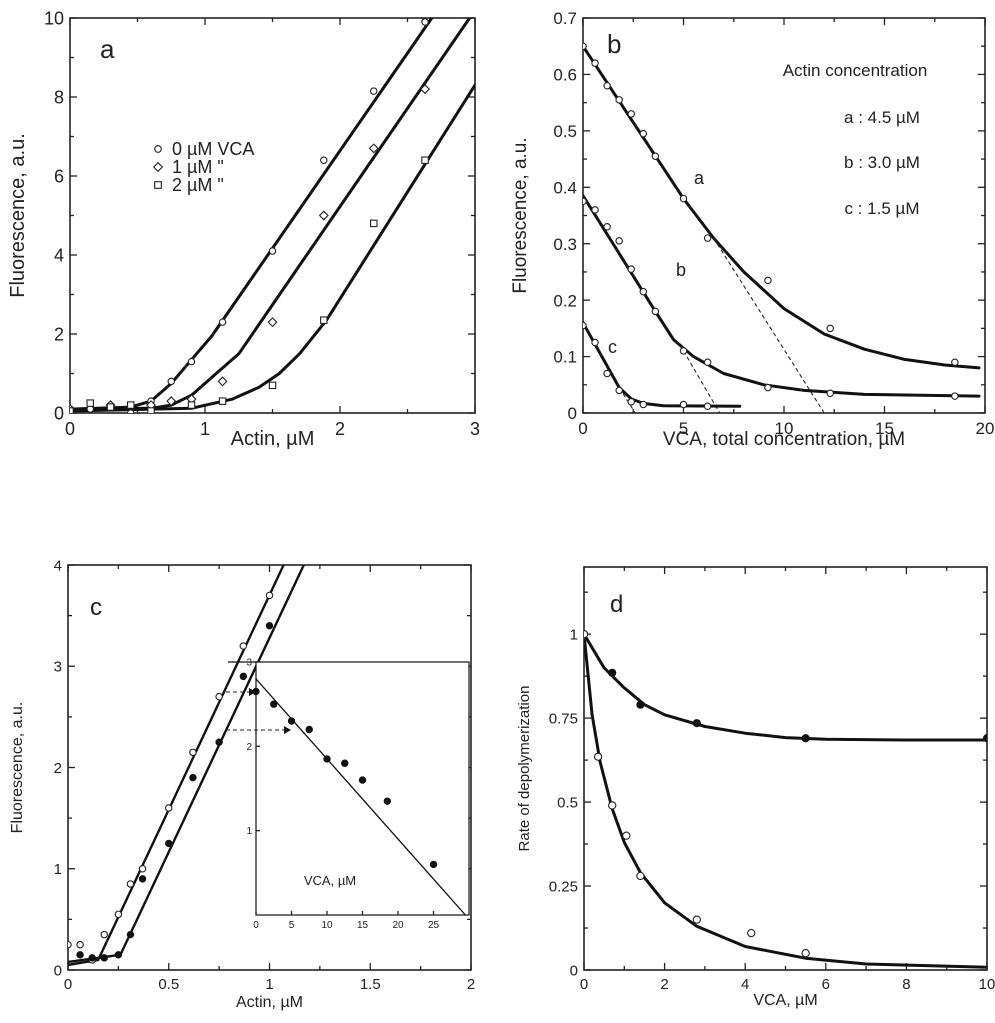  Describe the element at coordinates (363, 925) in the screenshot. I see `inset-x-tick-label: 15` at that location.